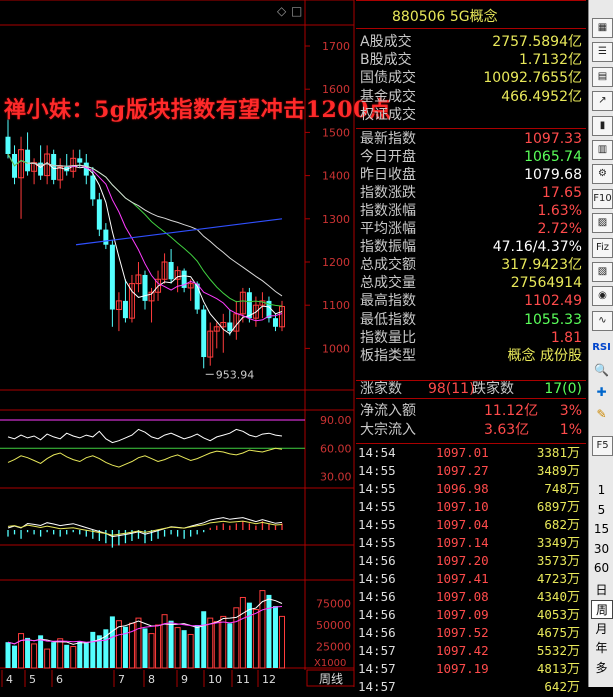 The image size is (613, 697). What do you see at coordinates (601, 548) in the screenshot?
I see `period-3-button: 30` at bounding box center [601, 548].